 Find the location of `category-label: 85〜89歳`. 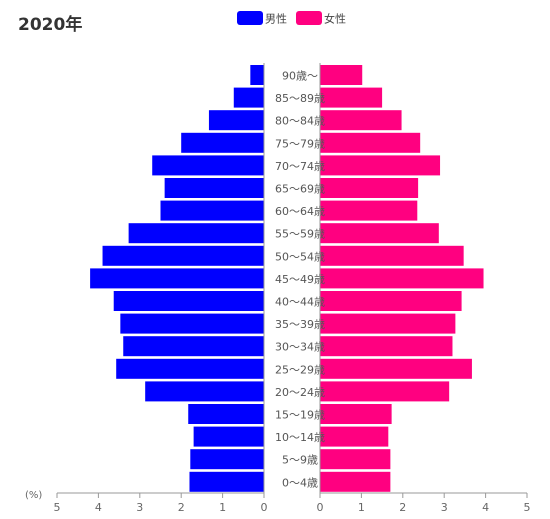

category-label: 85〜89歳 is located at coordinates (300, 98).